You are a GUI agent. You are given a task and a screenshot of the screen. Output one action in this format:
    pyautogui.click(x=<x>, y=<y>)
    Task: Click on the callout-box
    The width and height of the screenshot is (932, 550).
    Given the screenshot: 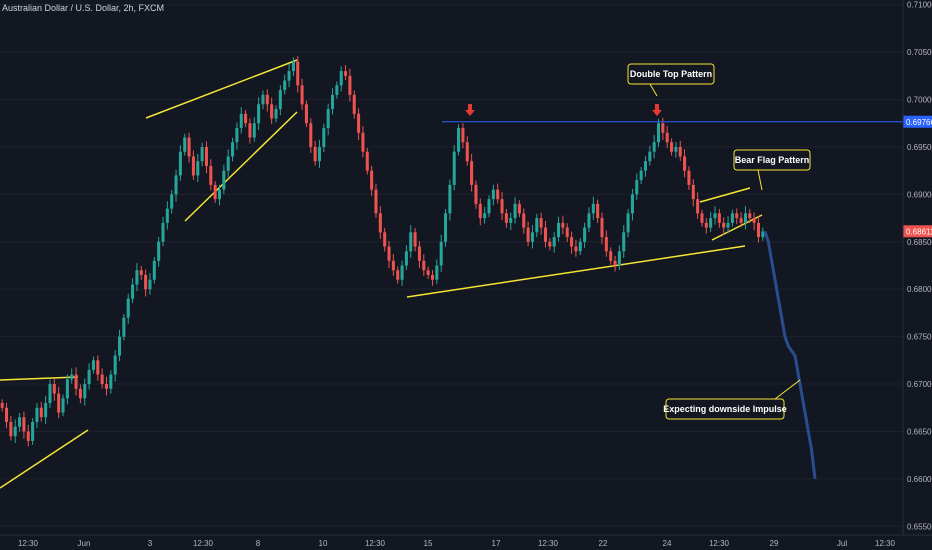 What is the action you would take?
    pyautogui.click(x=772, y=160)
    